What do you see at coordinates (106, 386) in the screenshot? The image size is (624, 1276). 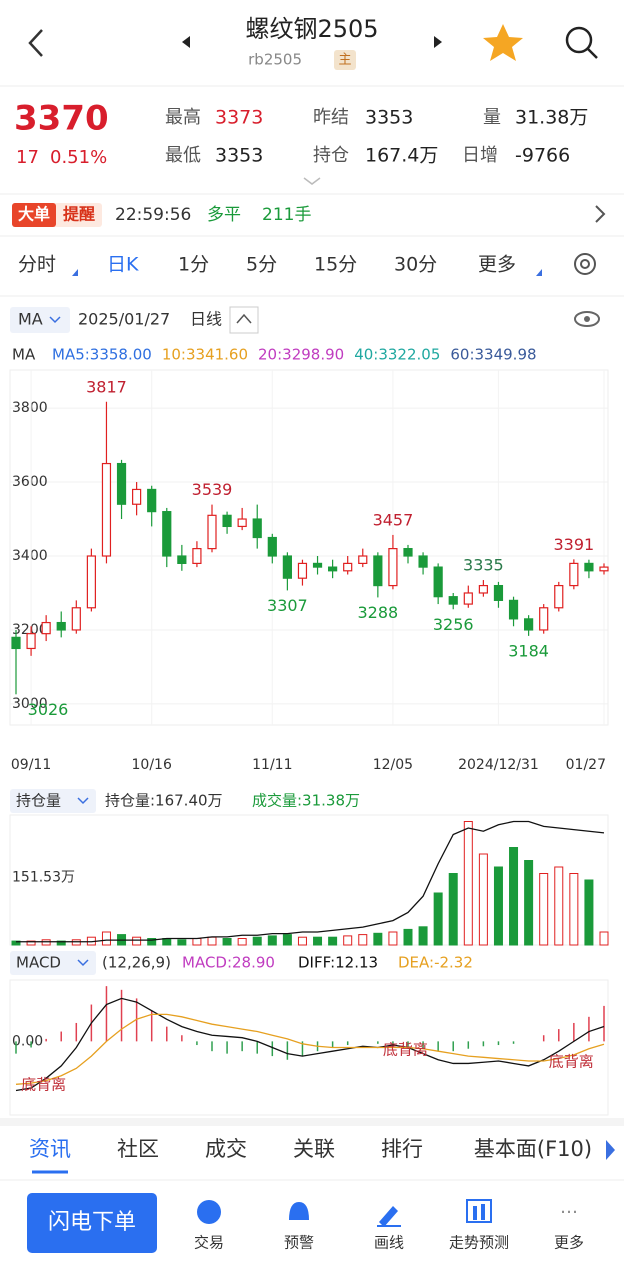 I see `extreme-label: 3817` at bounding box center [106, 386].